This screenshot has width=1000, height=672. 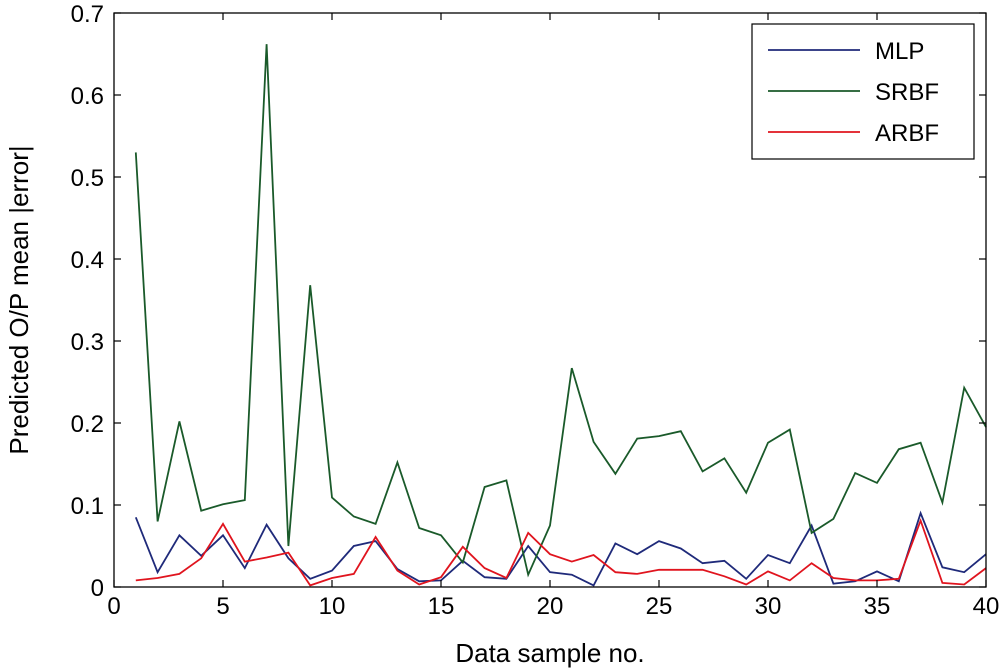 What do you see at coordinates (87, 96) in the screenshot?
I see `y-tick-label: 0.6` at bounding box center [87, 96].